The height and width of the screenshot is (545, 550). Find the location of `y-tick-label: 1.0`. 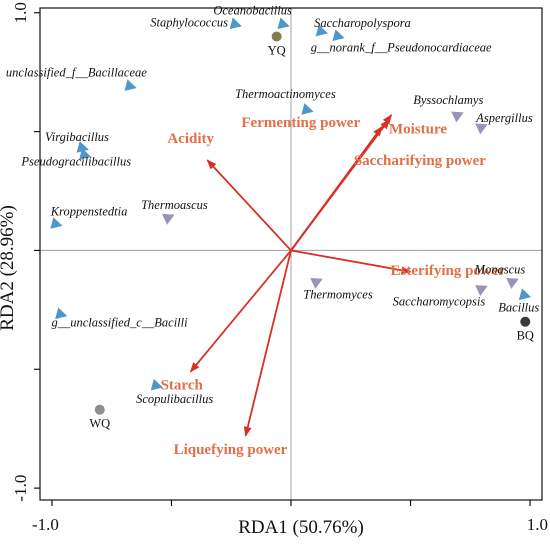

y-tick-label: 1.0 is located at coordinates (20, 12).